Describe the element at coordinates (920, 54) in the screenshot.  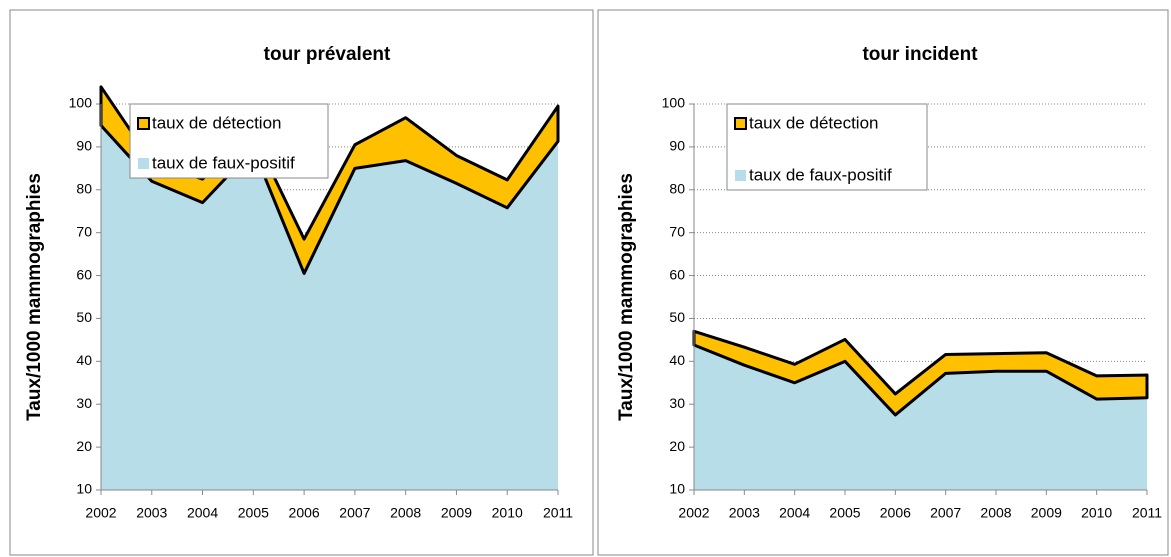
I see `chart-title: tour incident` at that location.